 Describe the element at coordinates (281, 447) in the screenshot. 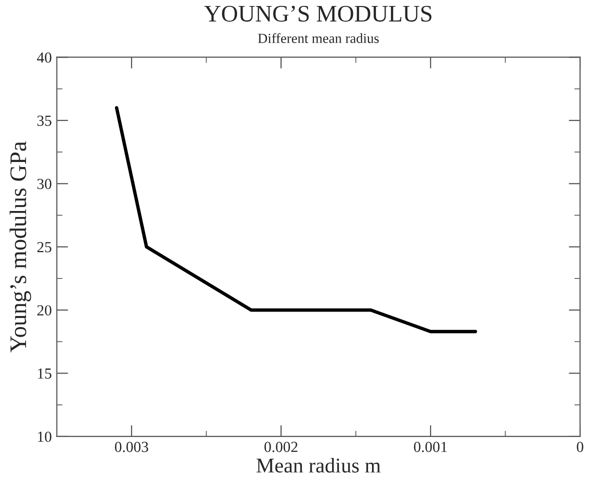

I see `x-tick-label: 0.002` at that location.